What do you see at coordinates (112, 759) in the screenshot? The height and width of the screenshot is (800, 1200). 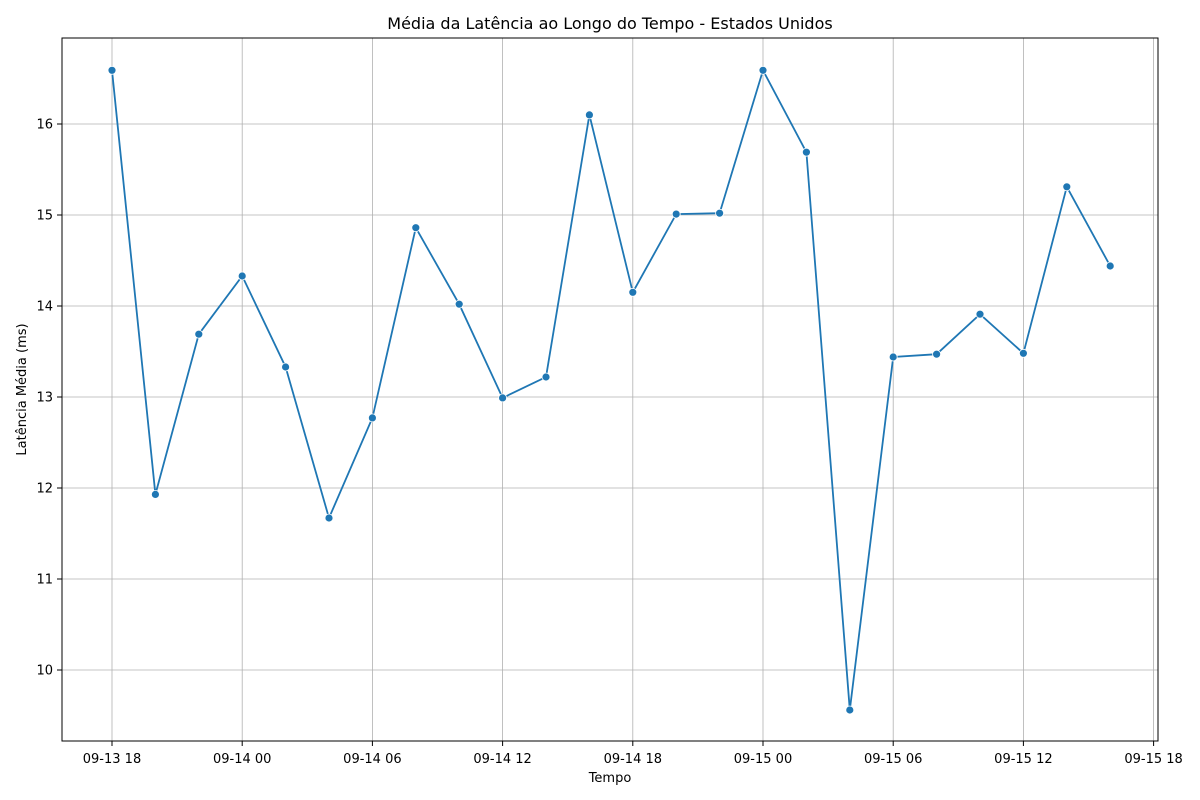 I see `x-tick-label: 09-13 18` at bounding box center [112, 759].